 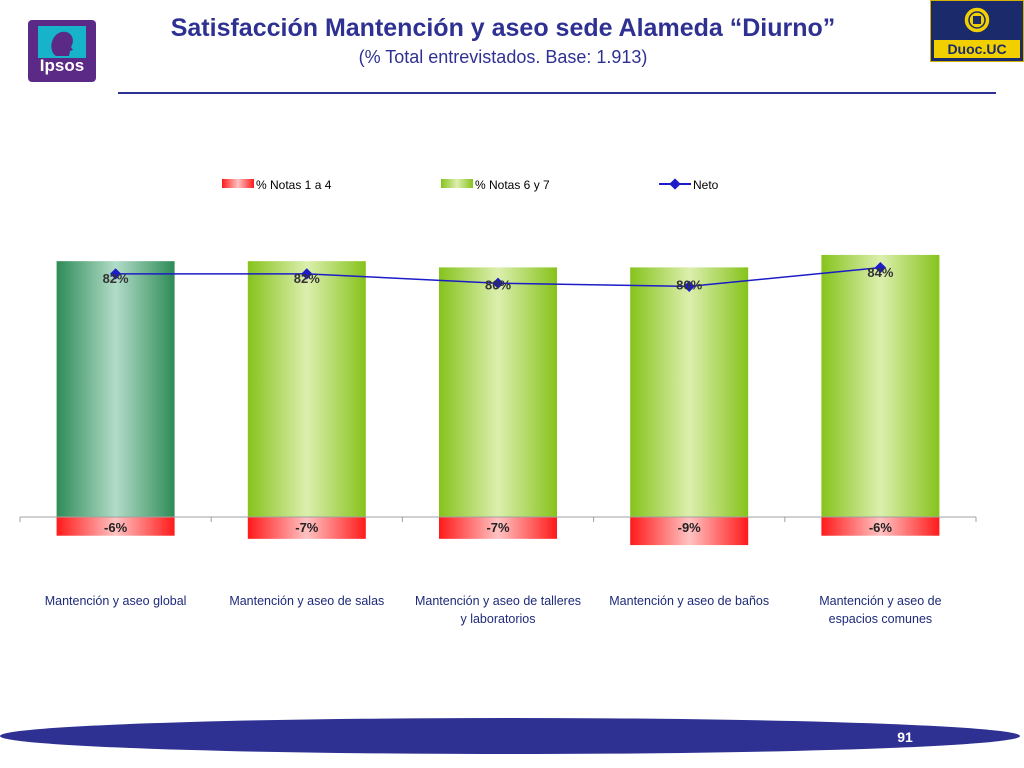 I want to click on category-label: y laboratorios, so click(x=497, y=619).